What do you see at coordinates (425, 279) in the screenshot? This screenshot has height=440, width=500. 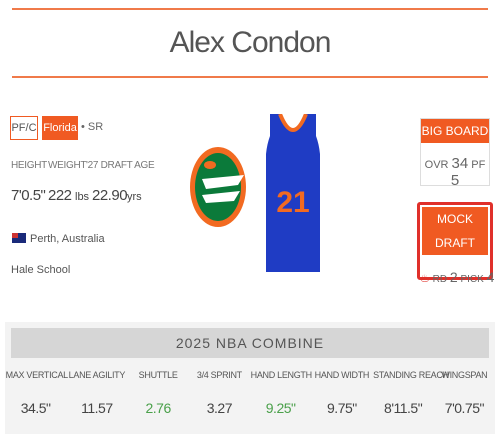 I see `team-icon: ♨` at bounding box center [425, 279].